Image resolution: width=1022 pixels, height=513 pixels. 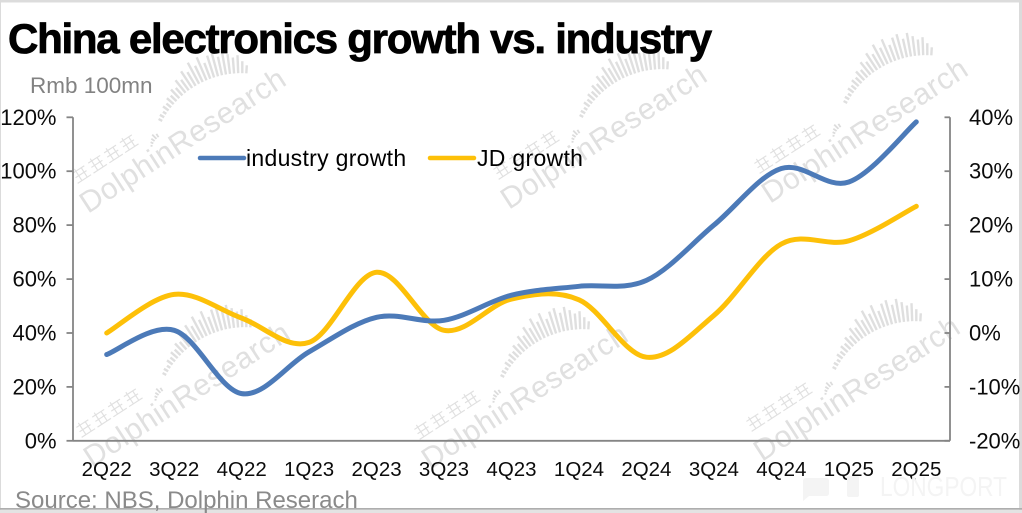 What do you see at coordinates (28, 117) in the screenshot?
I see `svg-text: 120%` at bounding box center [28, 117].